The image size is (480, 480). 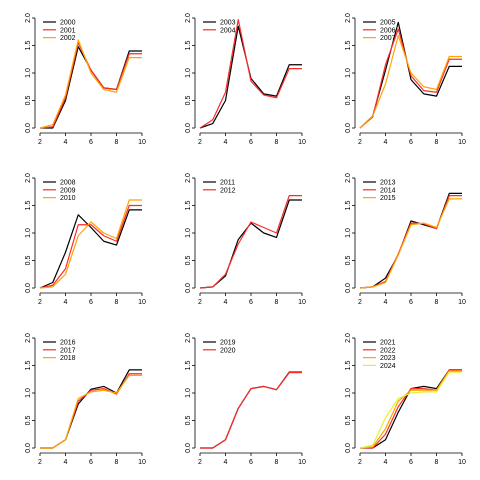 What do you see at coordinates (91, 411) in the screenshot?
I see `series-line-2018` at bounding box center [91, 411].